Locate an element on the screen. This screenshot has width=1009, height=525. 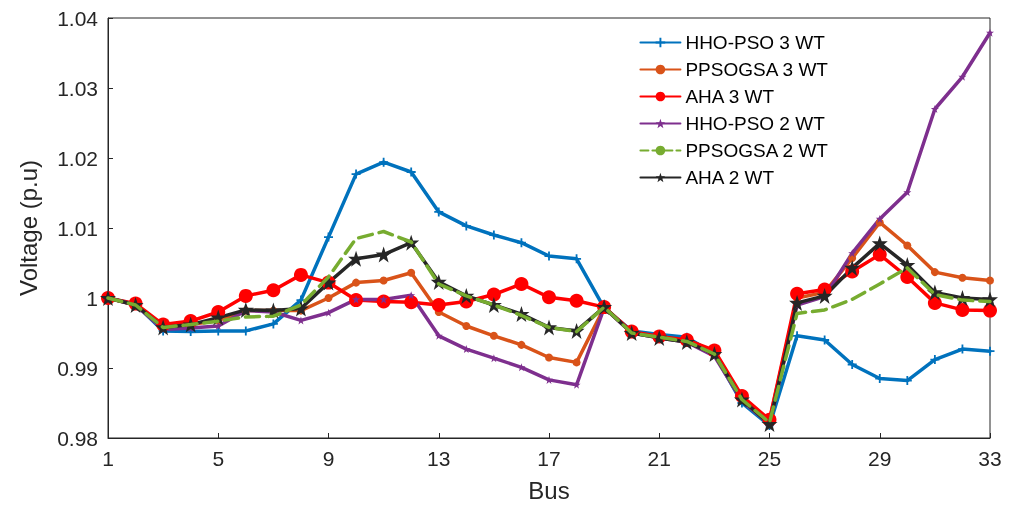
y-tick-label: 1.01 is located at coordinates (77, 228).